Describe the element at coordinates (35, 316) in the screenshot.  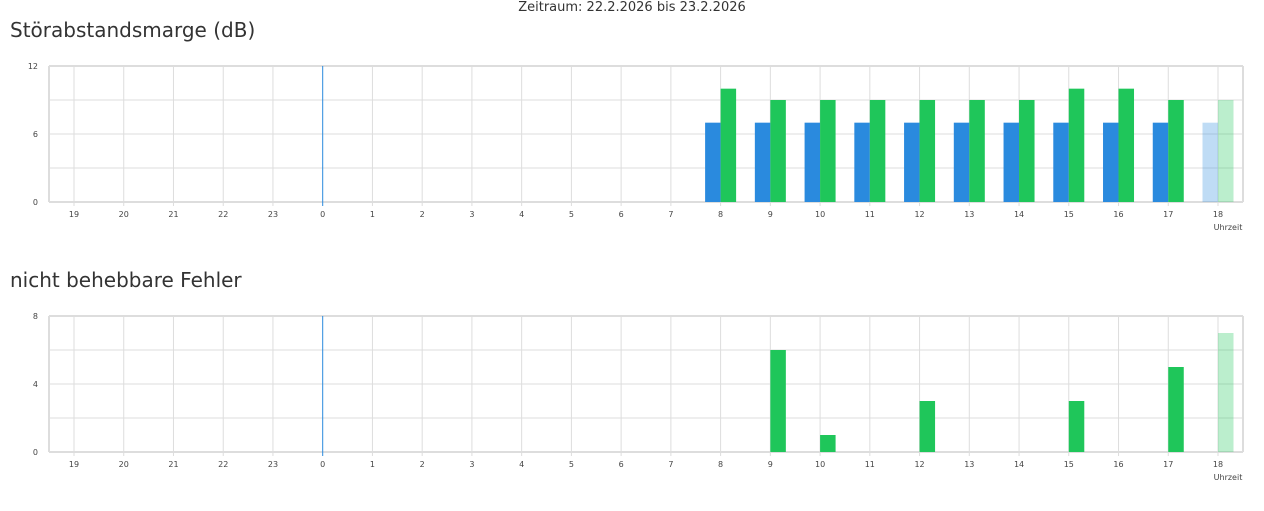
I see `y-tick-label: 8` at that location.